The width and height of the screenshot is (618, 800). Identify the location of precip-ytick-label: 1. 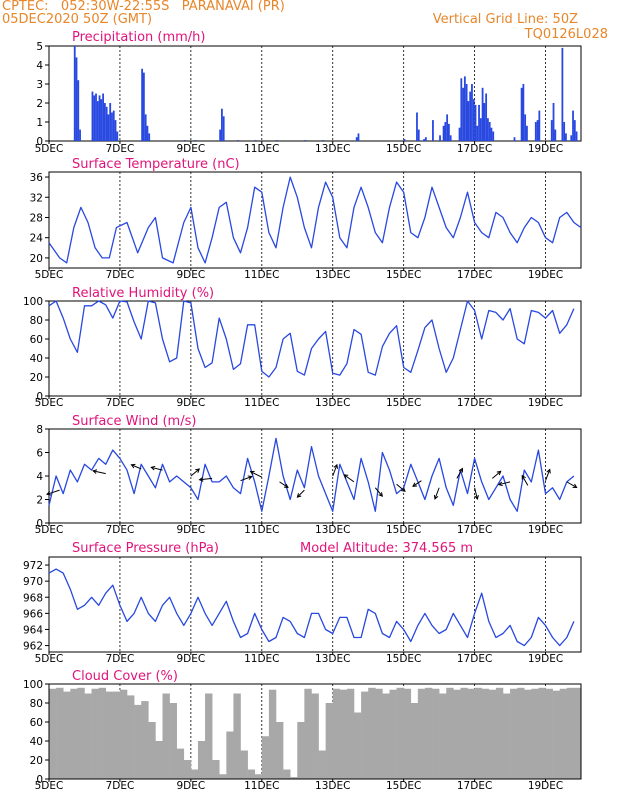
(39, 123).